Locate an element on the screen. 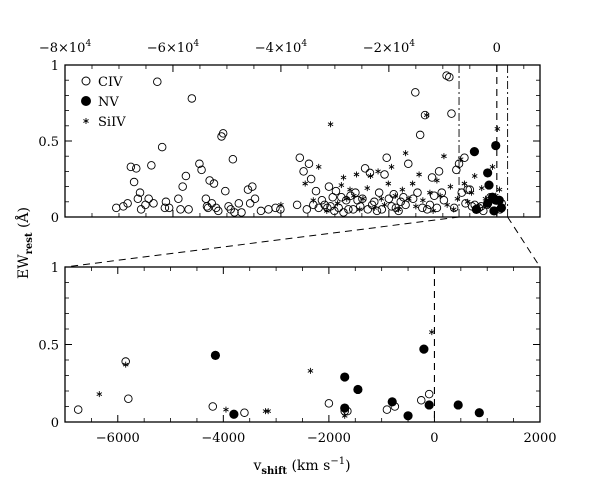 This screenshot has height=489, width=605. bottom-panel-points is located at coordinates (278, 375).